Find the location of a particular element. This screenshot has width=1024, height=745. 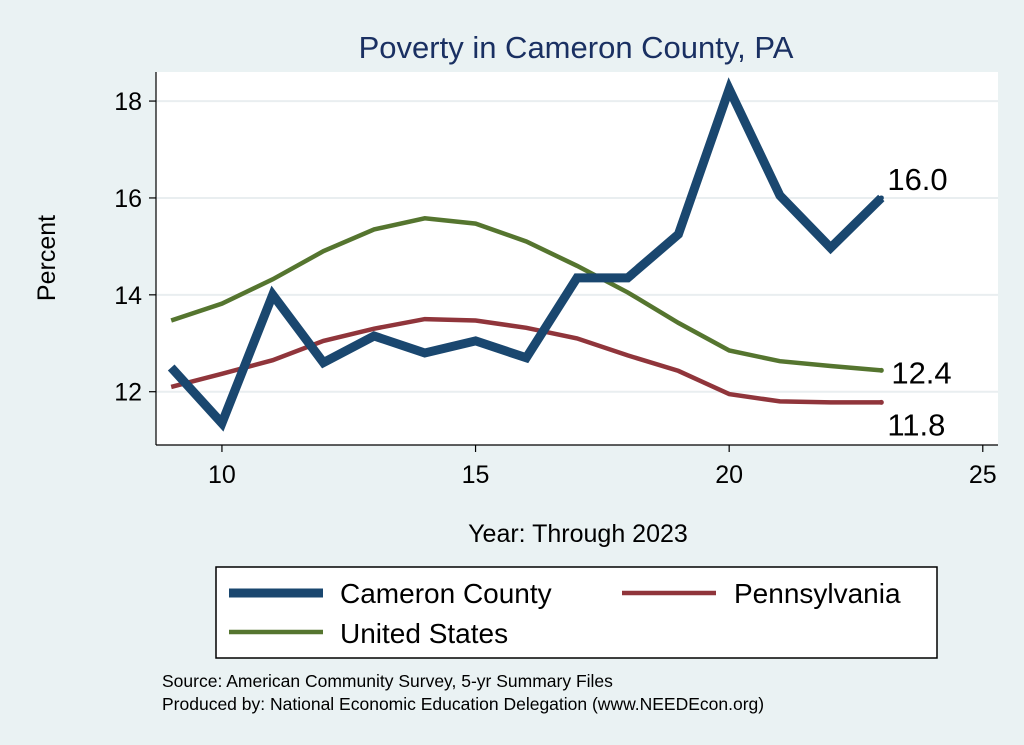

legend-label-cameron-county: Cameron County is located at coordinates (446, 593).